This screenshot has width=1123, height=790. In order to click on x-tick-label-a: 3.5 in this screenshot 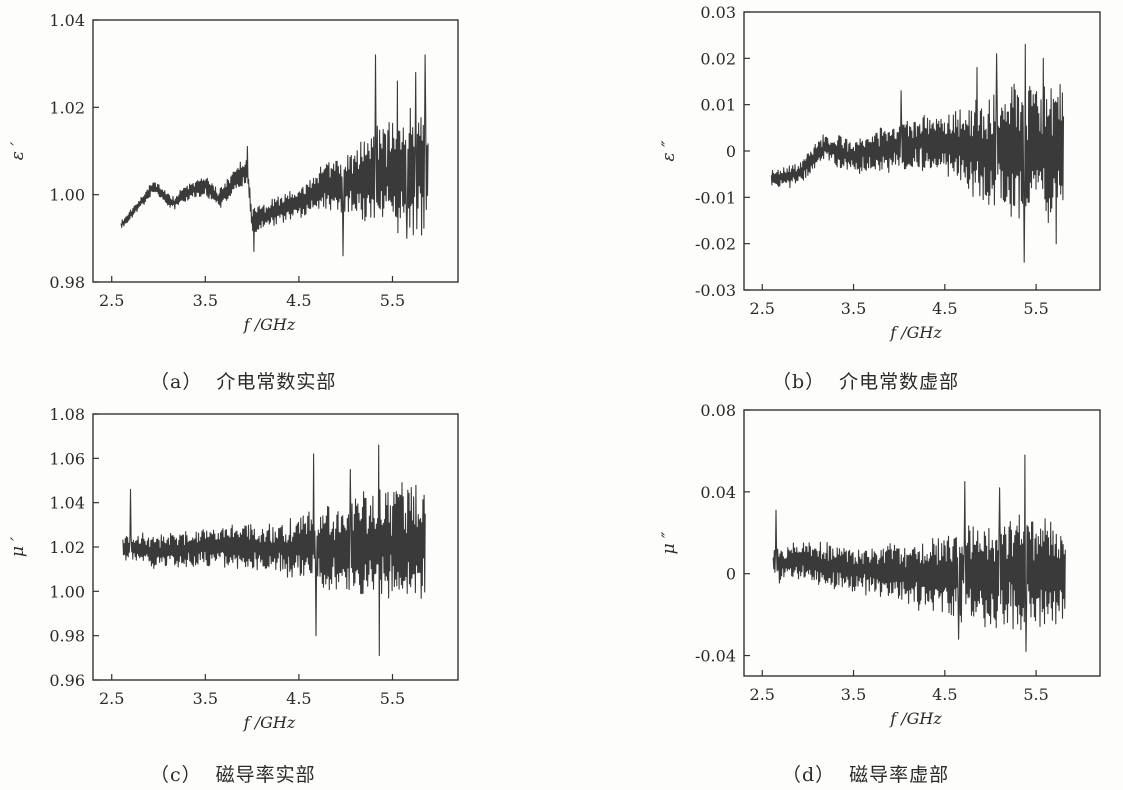, I will do `click(205, 300)`.